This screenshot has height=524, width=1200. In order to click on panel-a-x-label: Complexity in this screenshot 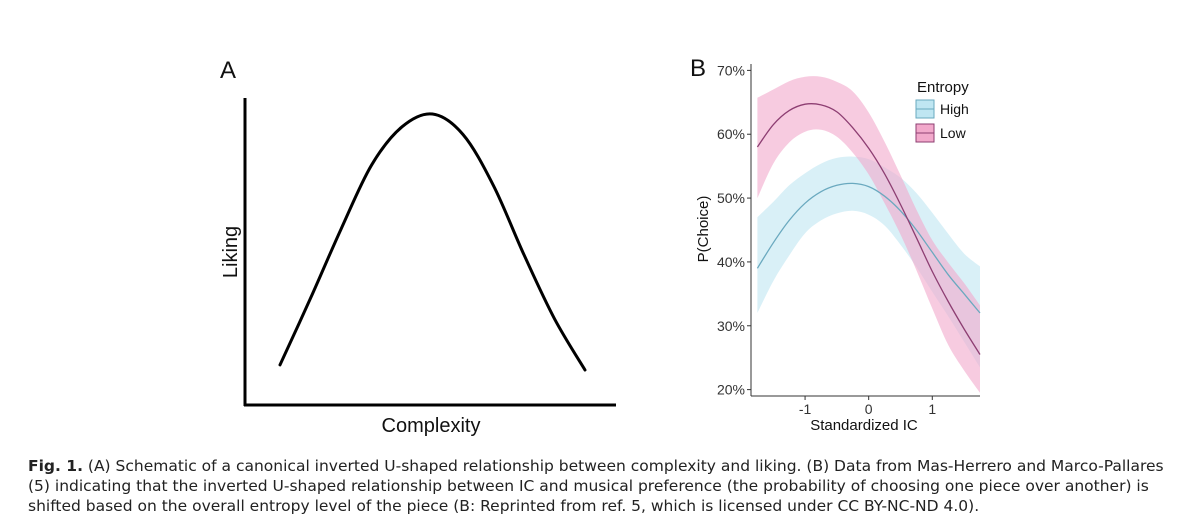, I will do `click(431, 426)`.